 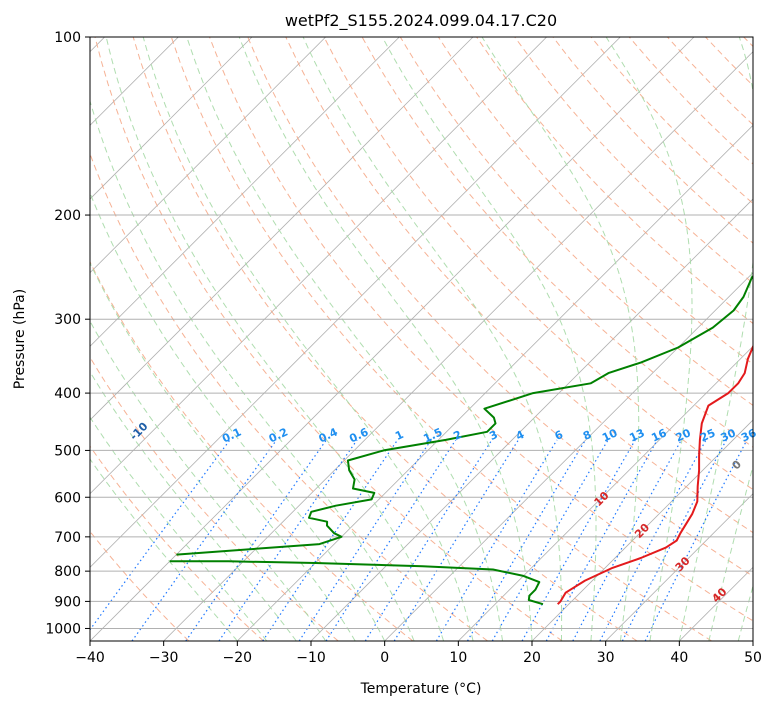 What do you see at coordinates (67, 602) in the screenshot?
I see `y-tick-label: 900` at bounding box center [67, 602].